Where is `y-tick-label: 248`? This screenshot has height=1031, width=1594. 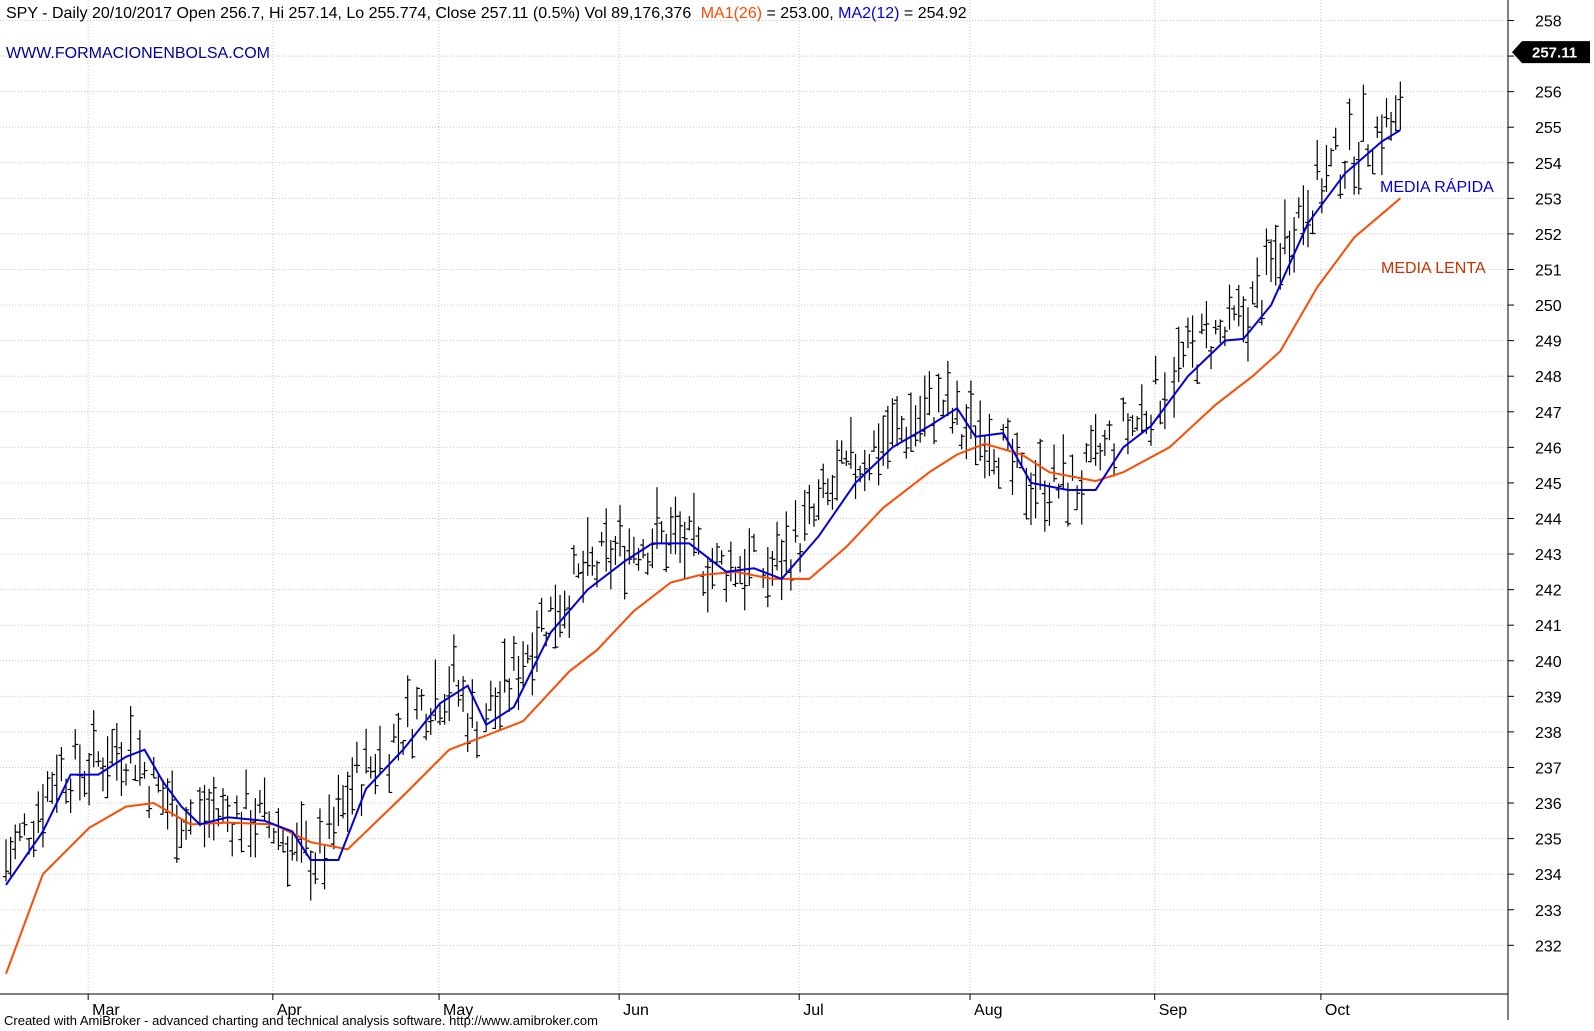
y-tick-label: 248 is located at coordinates (1548, 377).